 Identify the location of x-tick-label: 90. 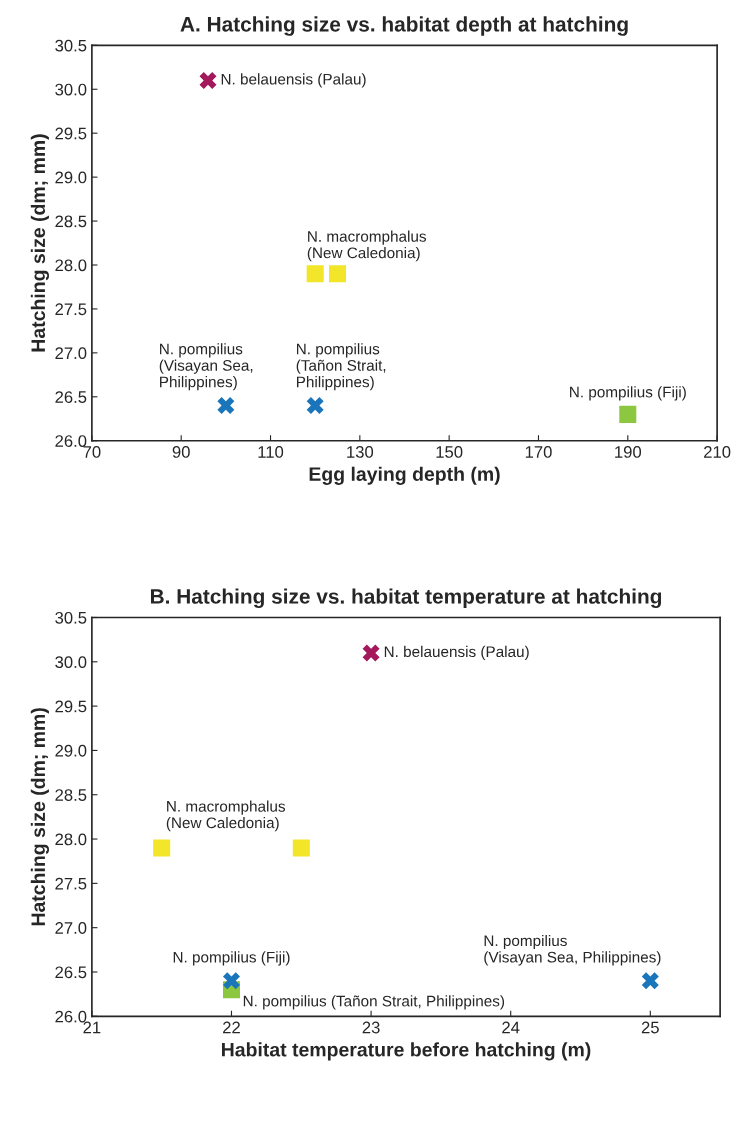
(181, 452).